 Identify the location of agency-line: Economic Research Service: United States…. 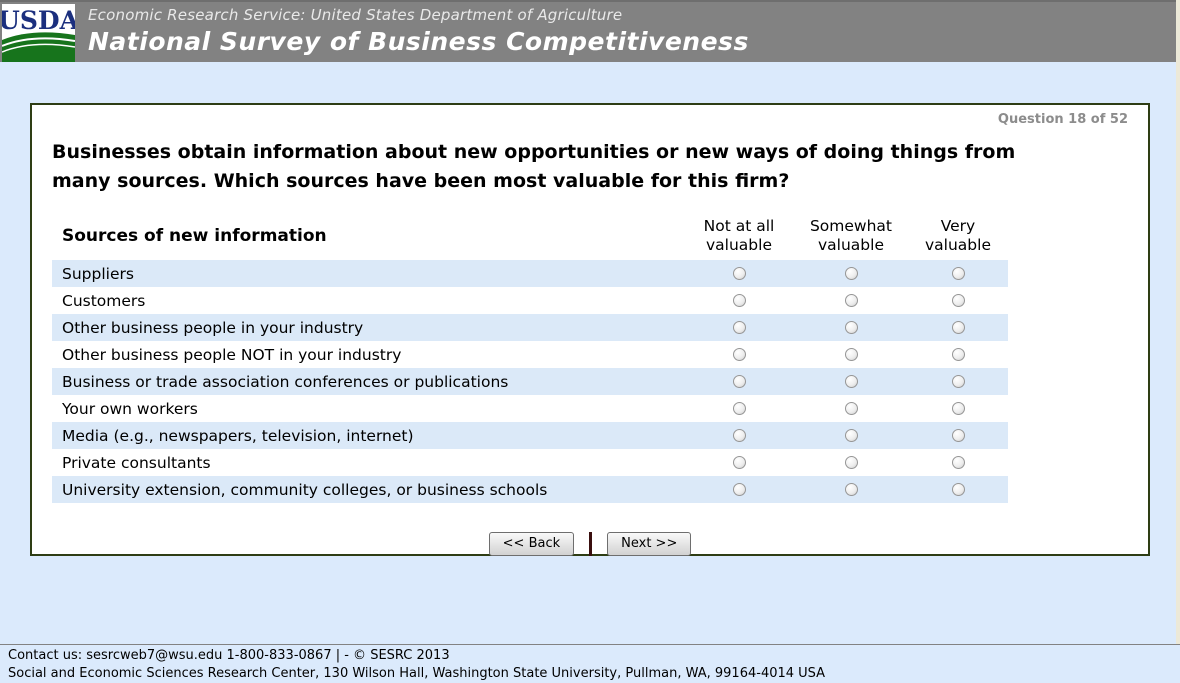
(355, 15).